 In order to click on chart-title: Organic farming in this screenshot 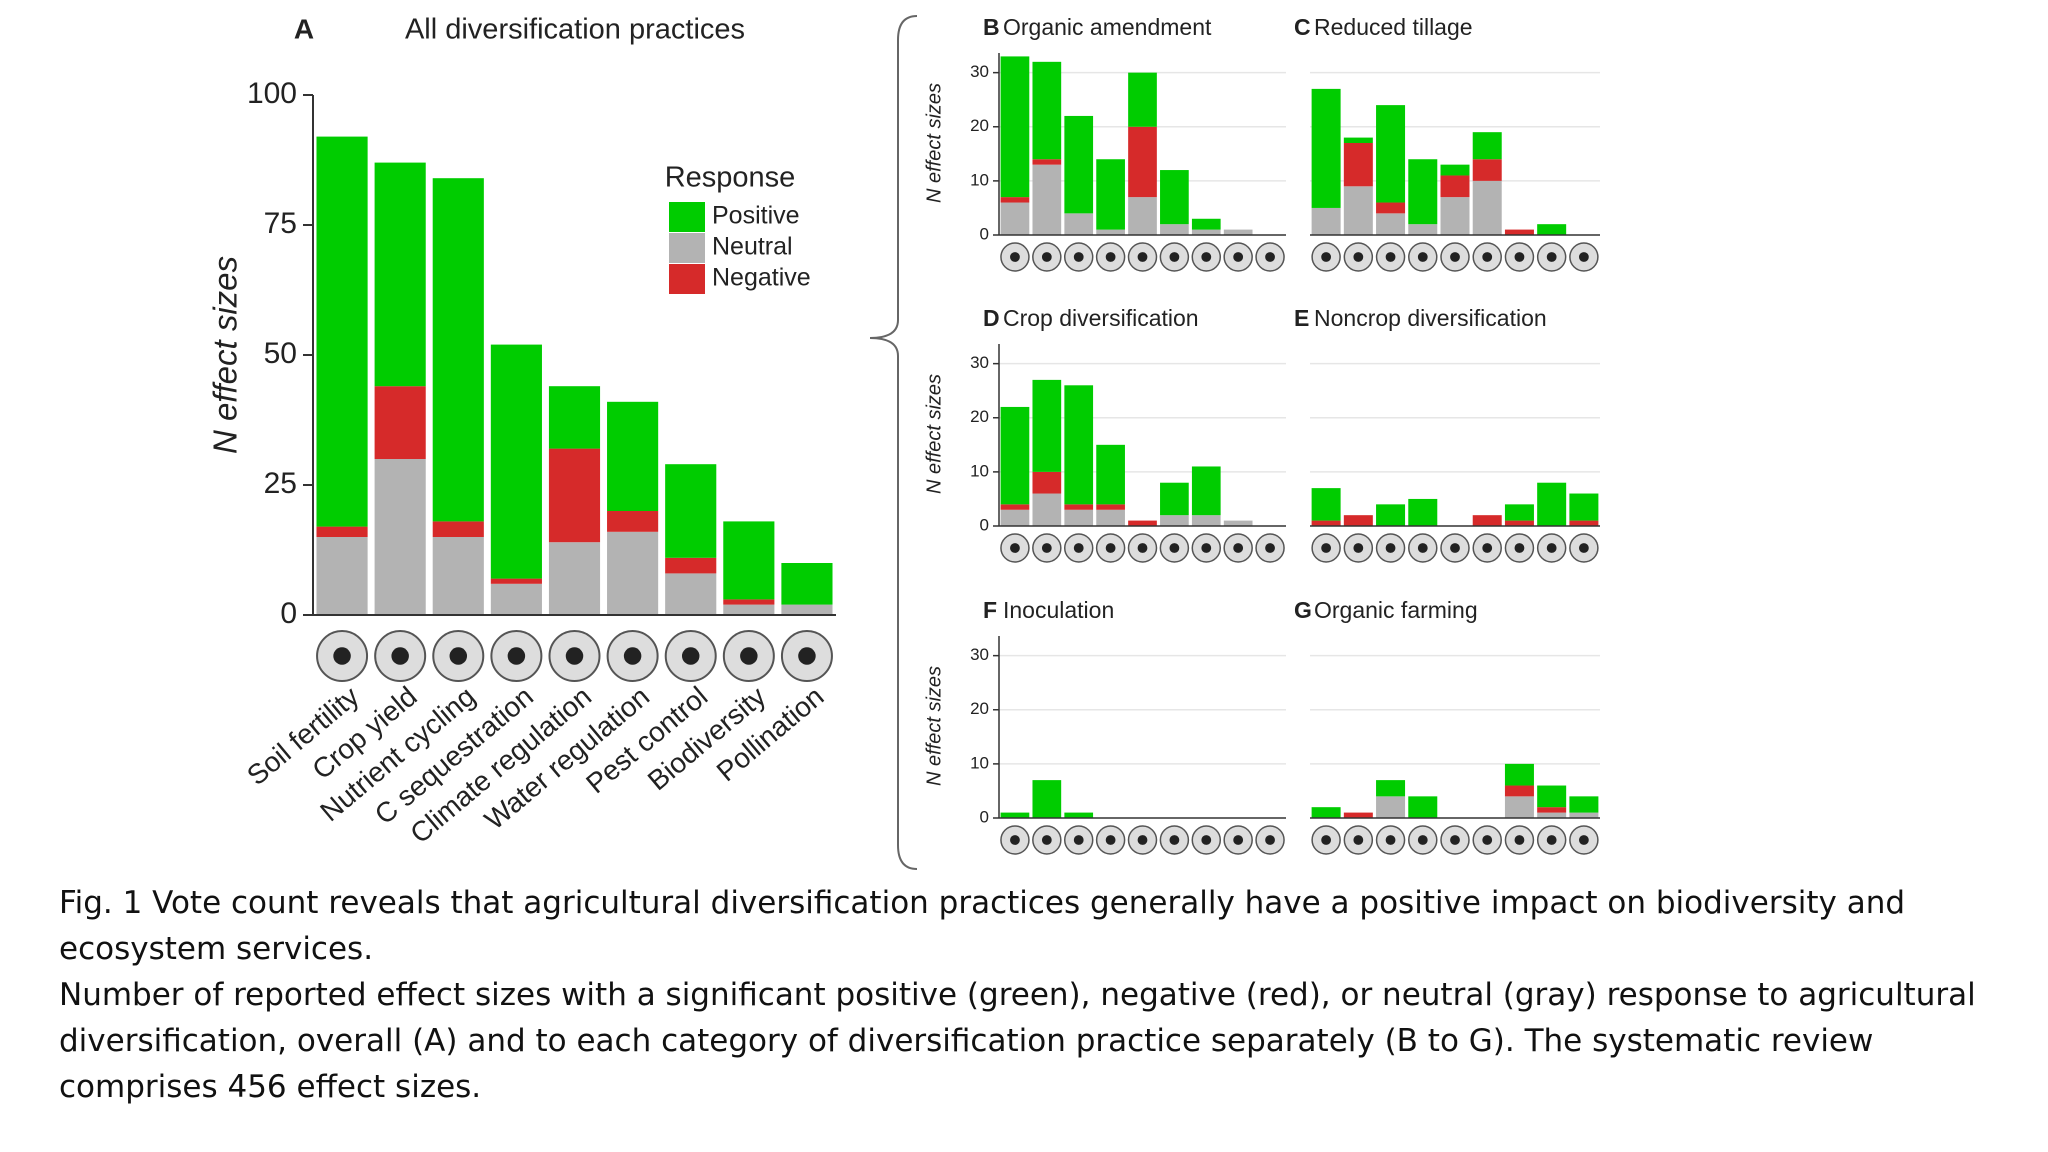, I will do `click(1396, 610)`.